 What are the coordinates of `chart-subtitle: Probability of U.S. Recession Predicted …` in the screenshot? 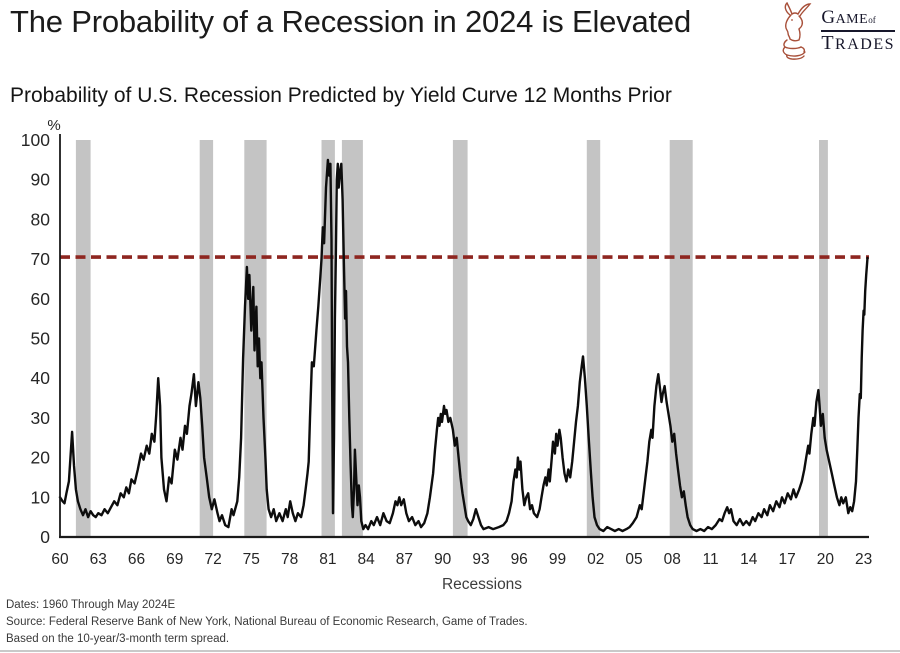 It's located at (341, 95).